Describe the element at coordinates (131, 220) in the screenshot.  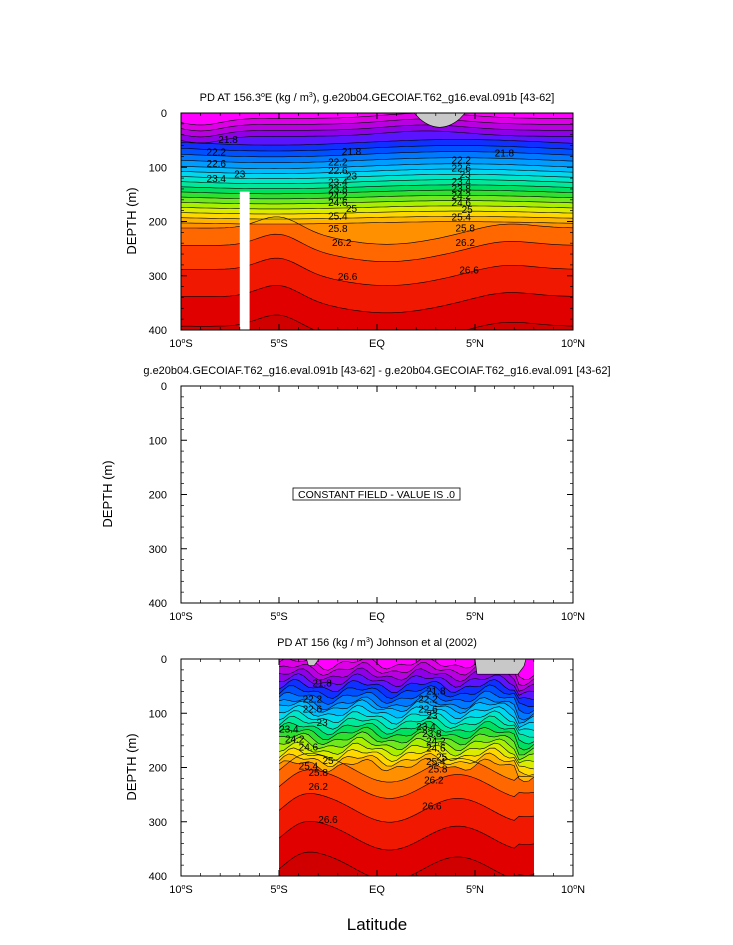
I see `panel1-ylabel: DEPTH (m)` at that location.